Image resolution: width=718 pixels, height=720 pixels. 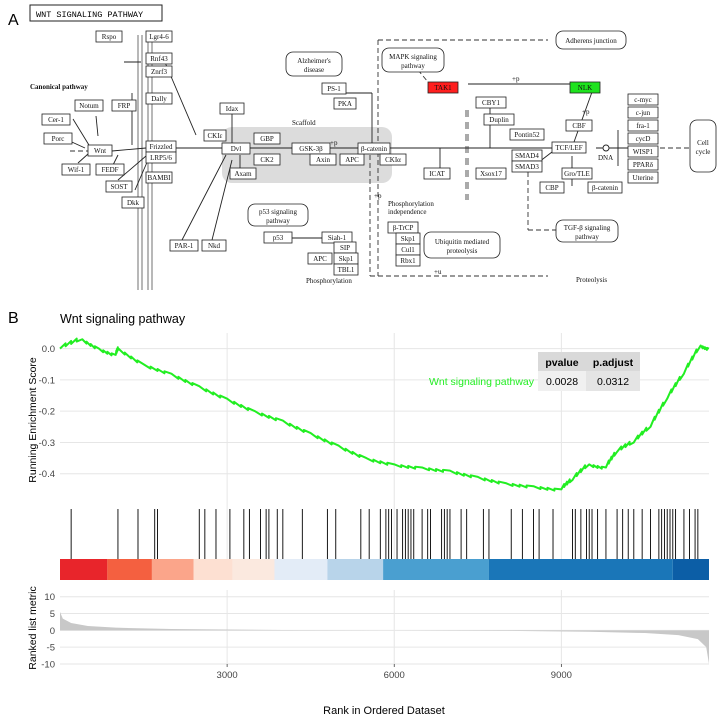 What do you see at coordinates (267, 138) in the screenshot?
I see `gene-gbp: GBP` at bounding box center [267, 138].